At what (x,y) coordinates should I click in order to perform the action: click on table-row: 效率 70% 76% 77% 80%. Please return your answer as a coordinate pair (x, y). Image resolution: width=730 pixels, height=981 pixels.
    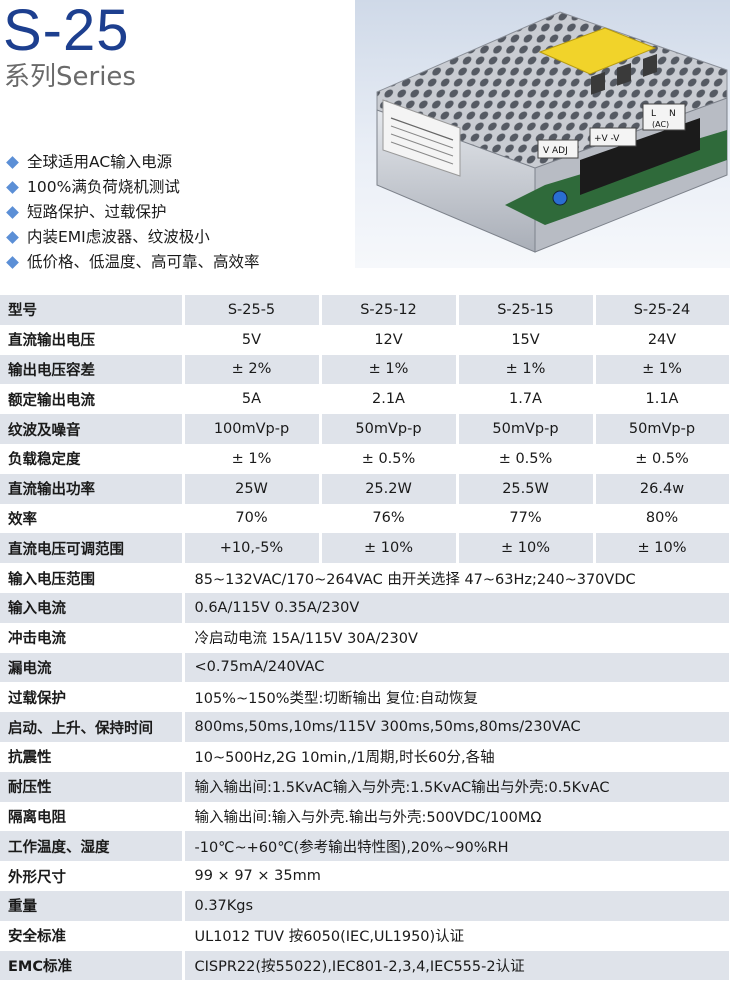
    Looking at the image, I should click on (365, 518).